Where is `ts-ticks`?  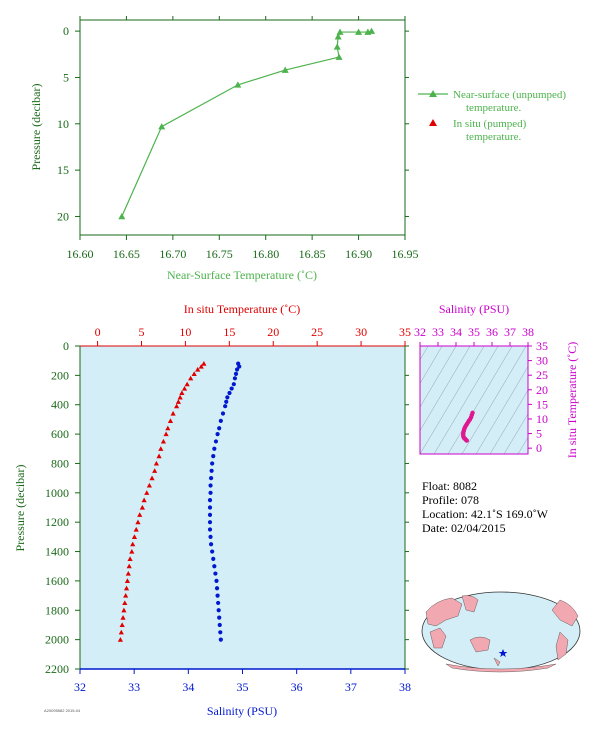
ts-ticks is located at coordinates (475, 395).